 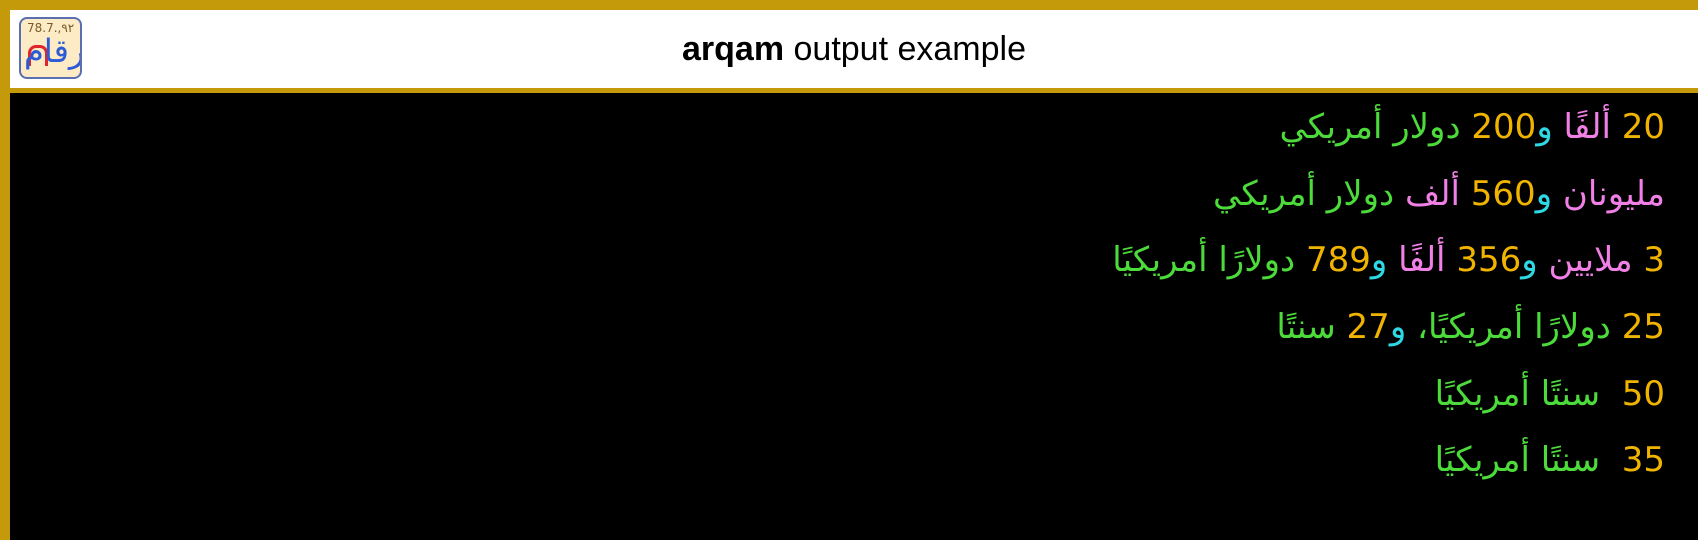 What do you see at coordinates (1608, 194) in the screenshot?
I see `magnitude-word: مليونان` at bounding box center [1608, 194].